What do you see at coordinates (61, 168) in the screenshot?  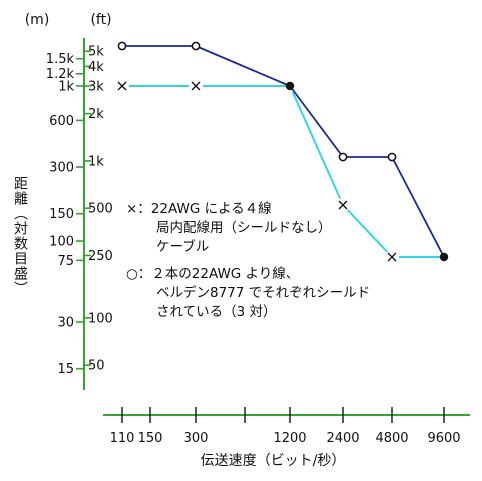 I see `y-tick-label-m: 300` at bounding box center [61, 168].